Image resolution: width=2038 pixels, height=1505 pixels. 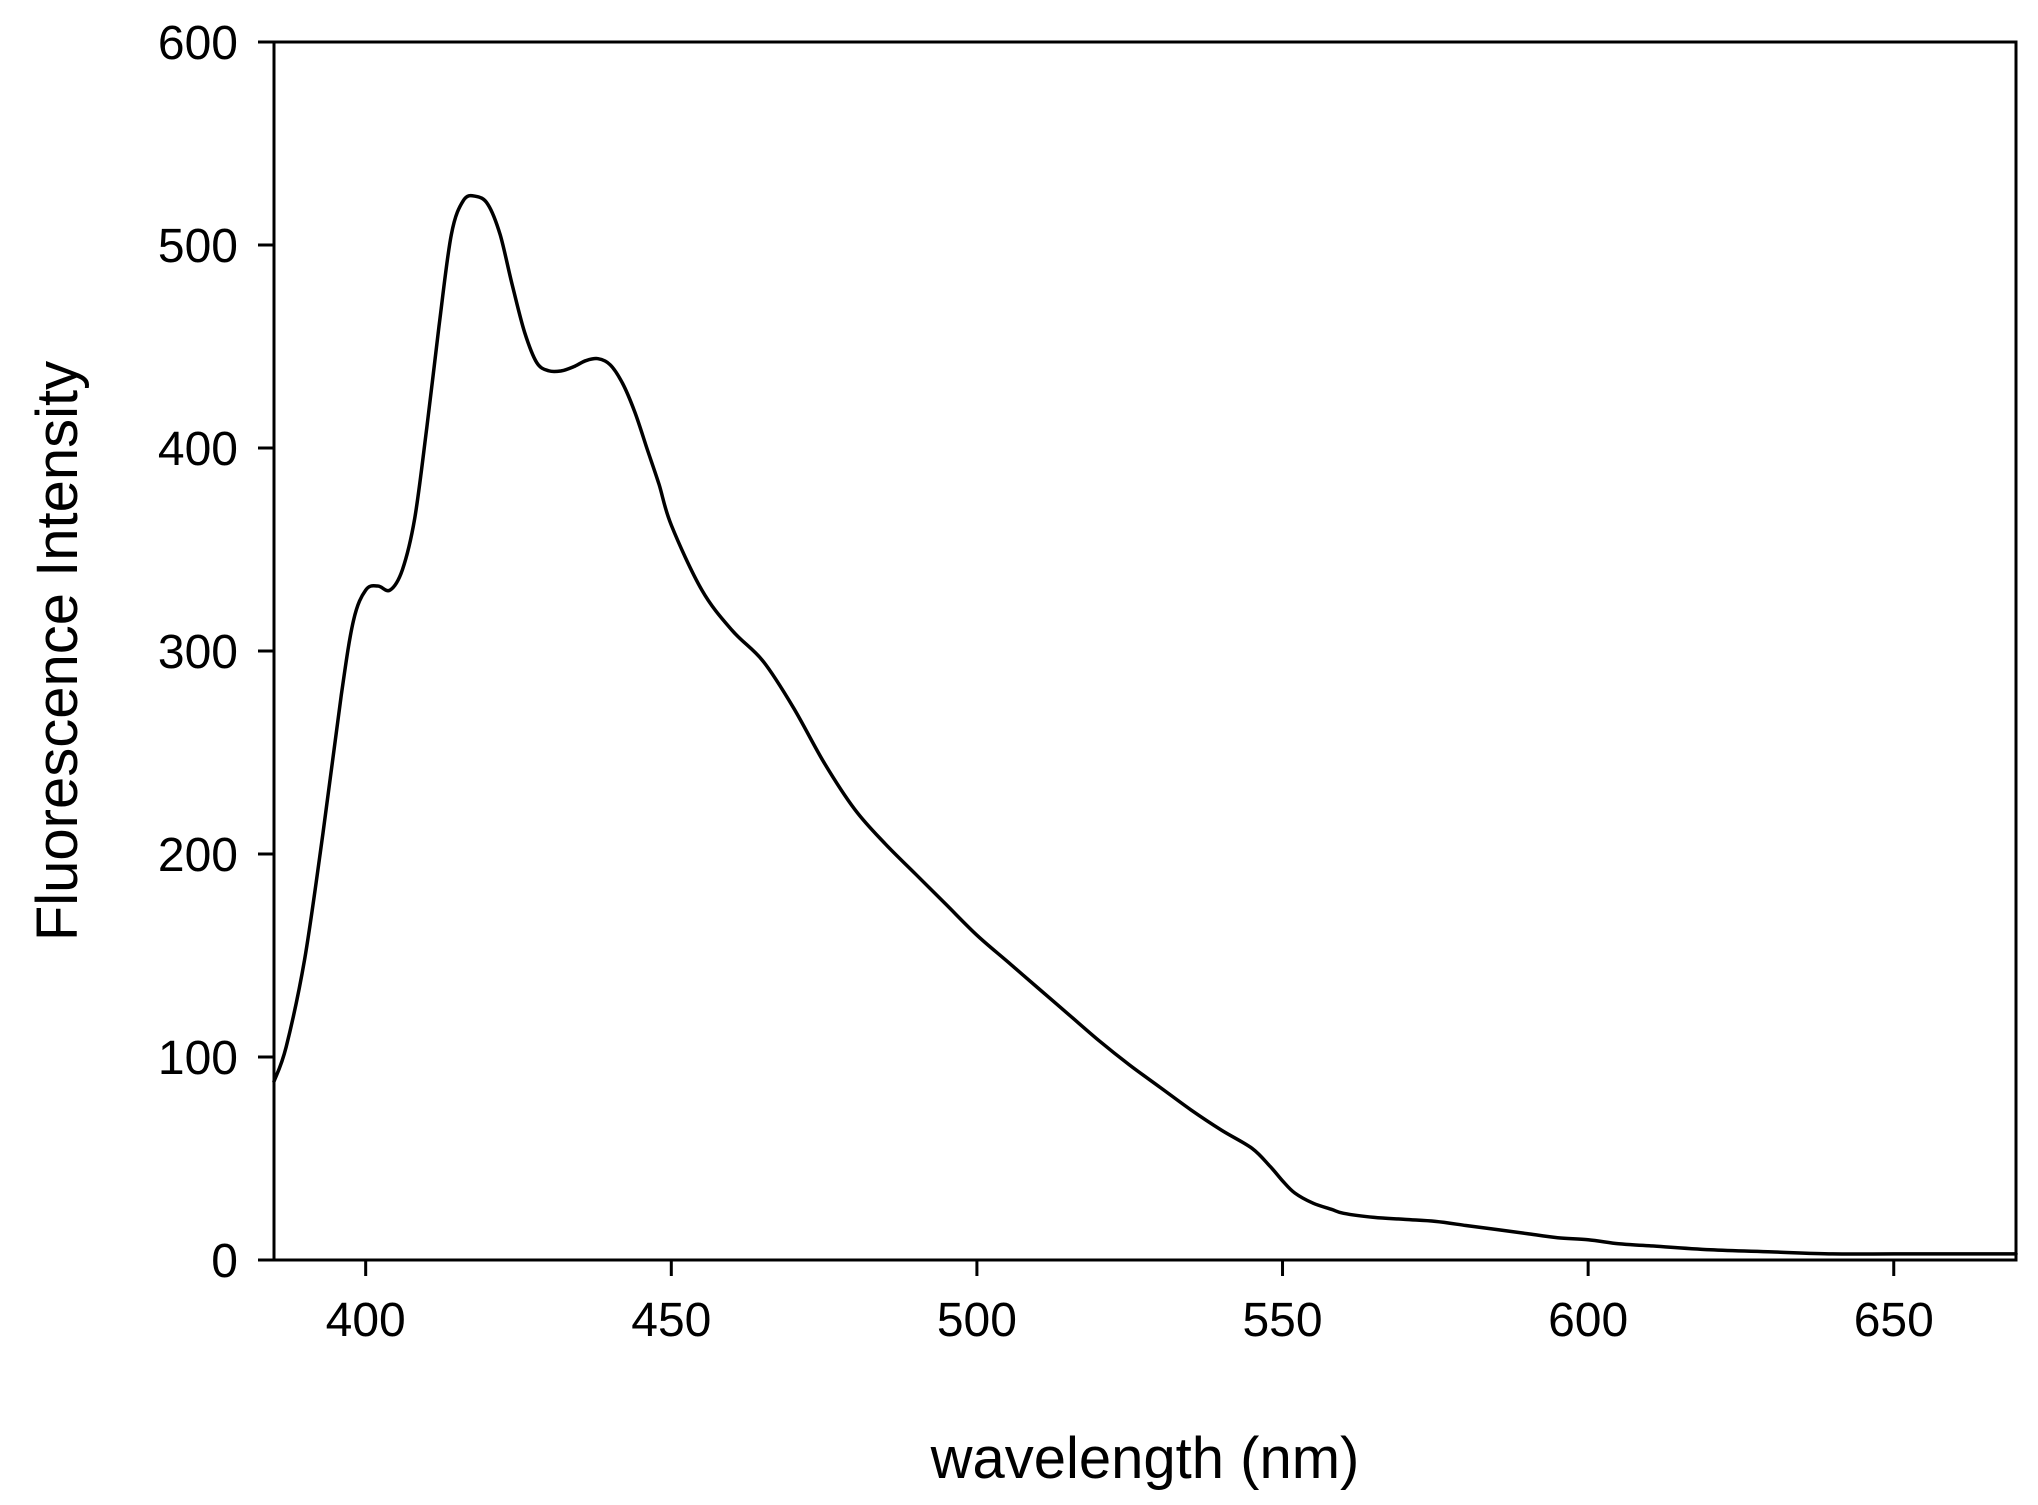 I want to click on y-tick-label: 500, so click(x=198, y=246).